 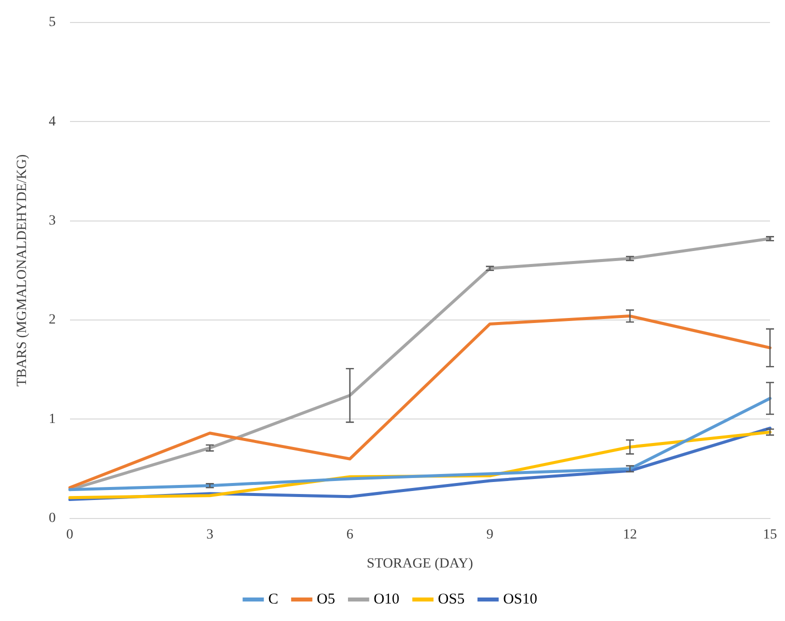 I want to click on x-tick-label: 3, so click(x=210, y=534).